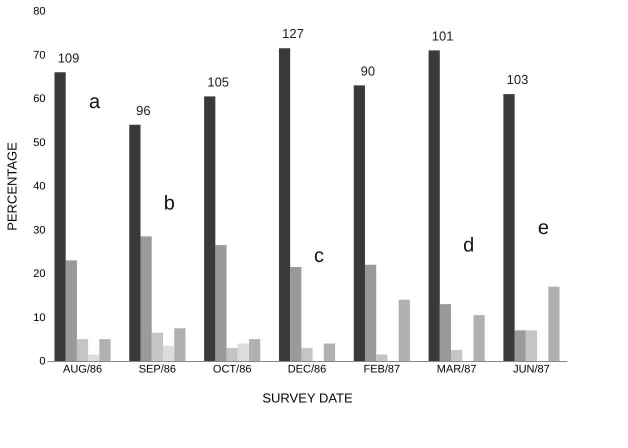  Describe the element at coordinates (42, 362) in the screenshot. I see `y-tick-label: 0` at that location.